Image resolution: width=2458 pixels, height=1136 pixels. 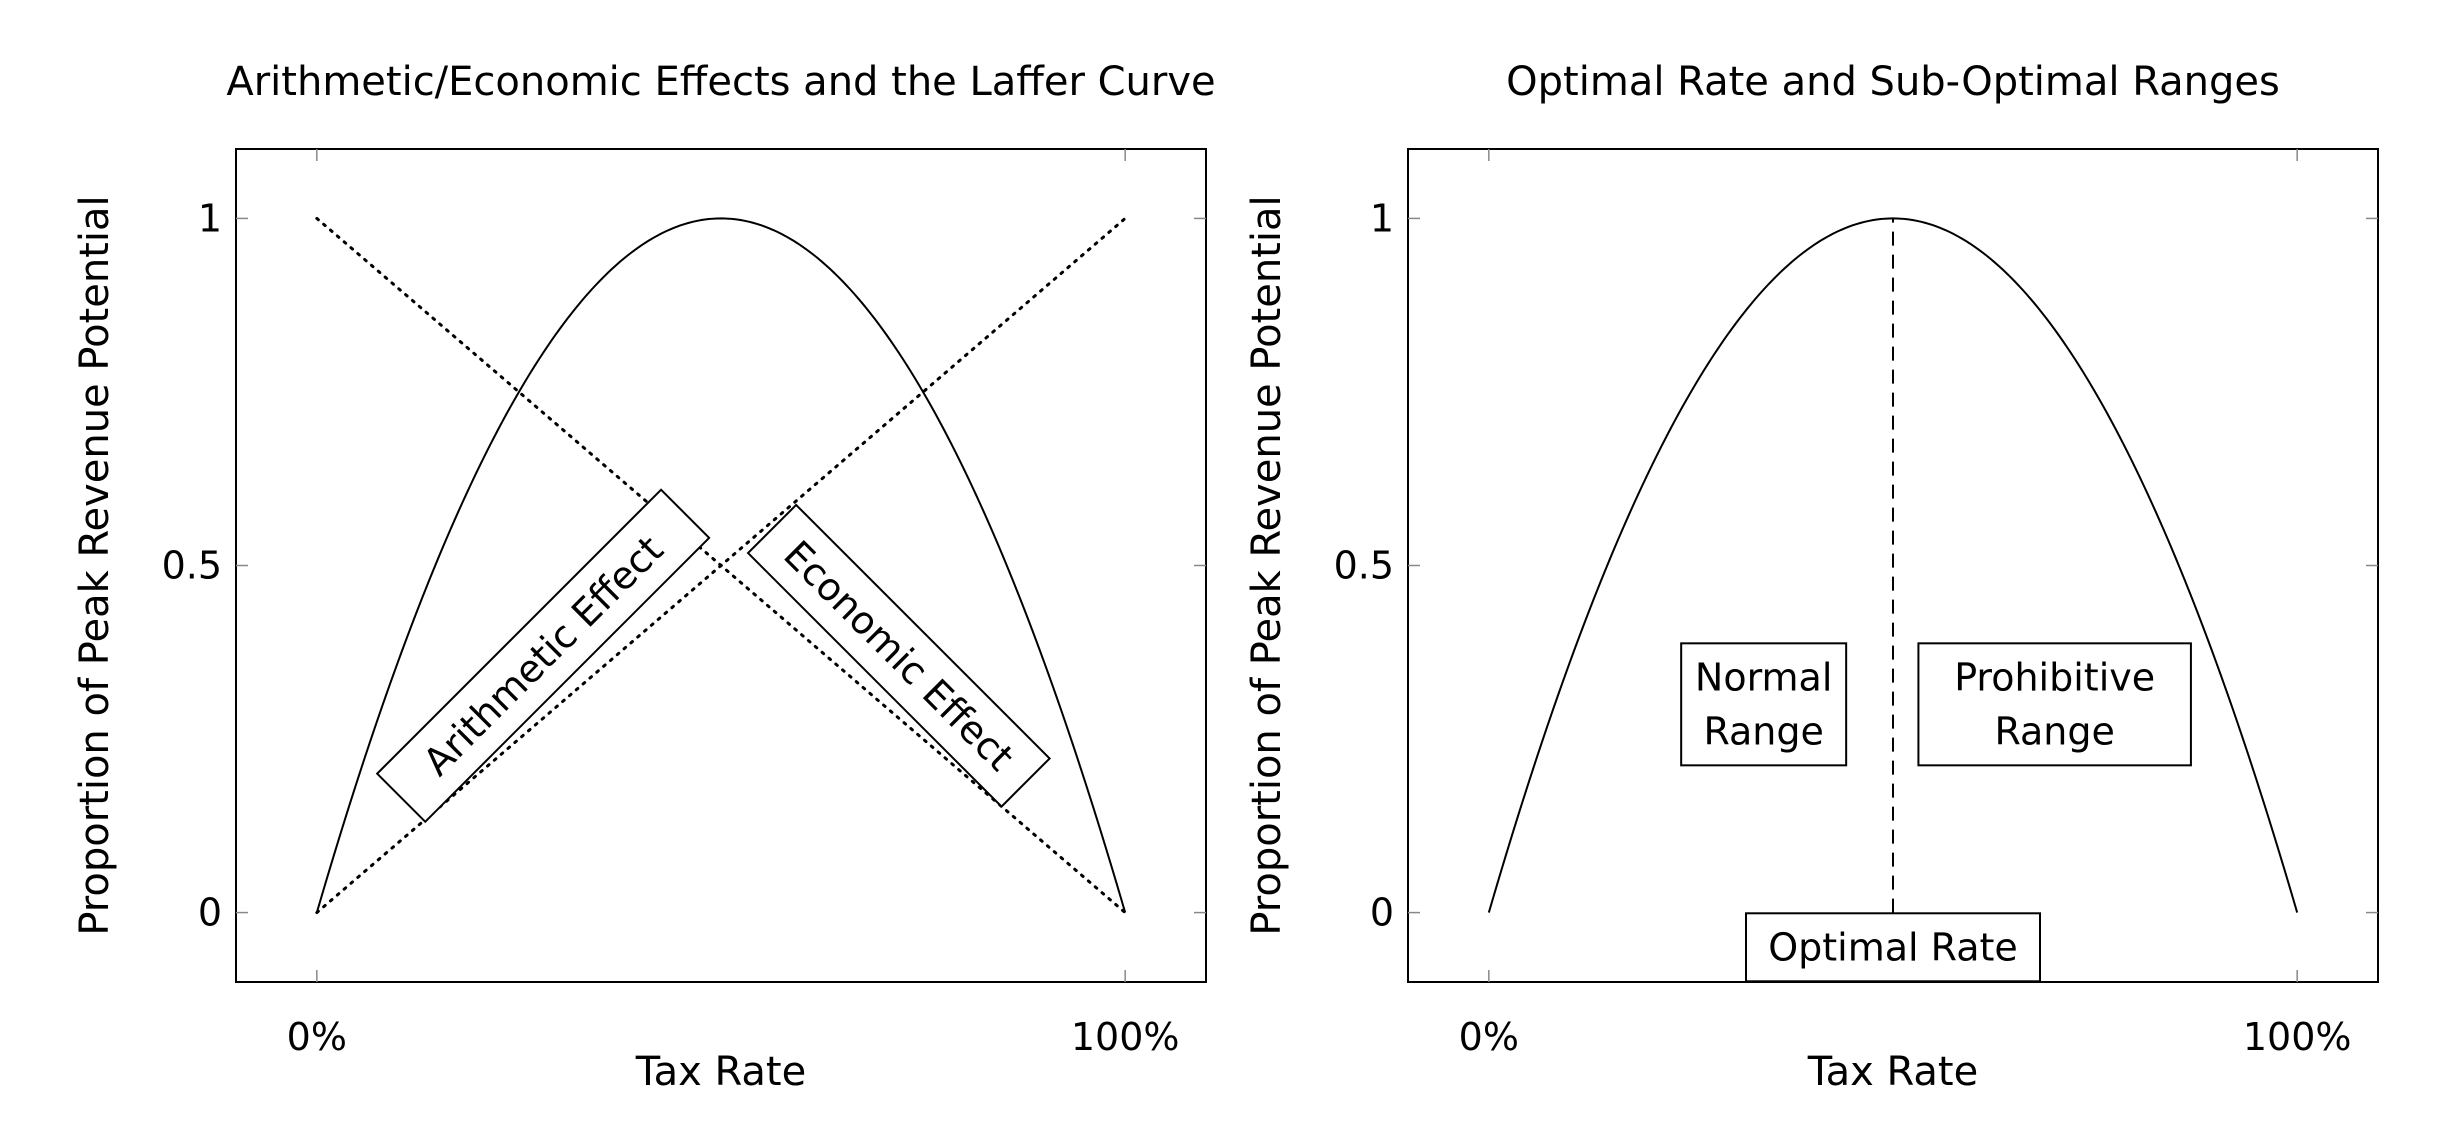 I want to click on annotation-box: Prohibitive Range, so click(x=2054, y=704).